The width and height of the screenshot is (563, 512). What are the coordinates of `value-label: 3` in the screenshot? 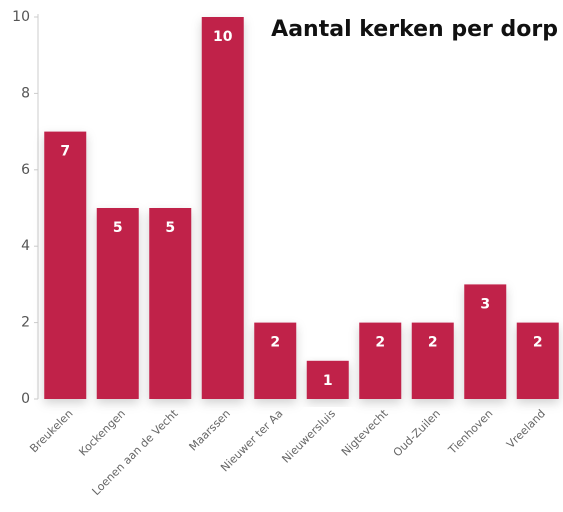 It's located at (485, 304).